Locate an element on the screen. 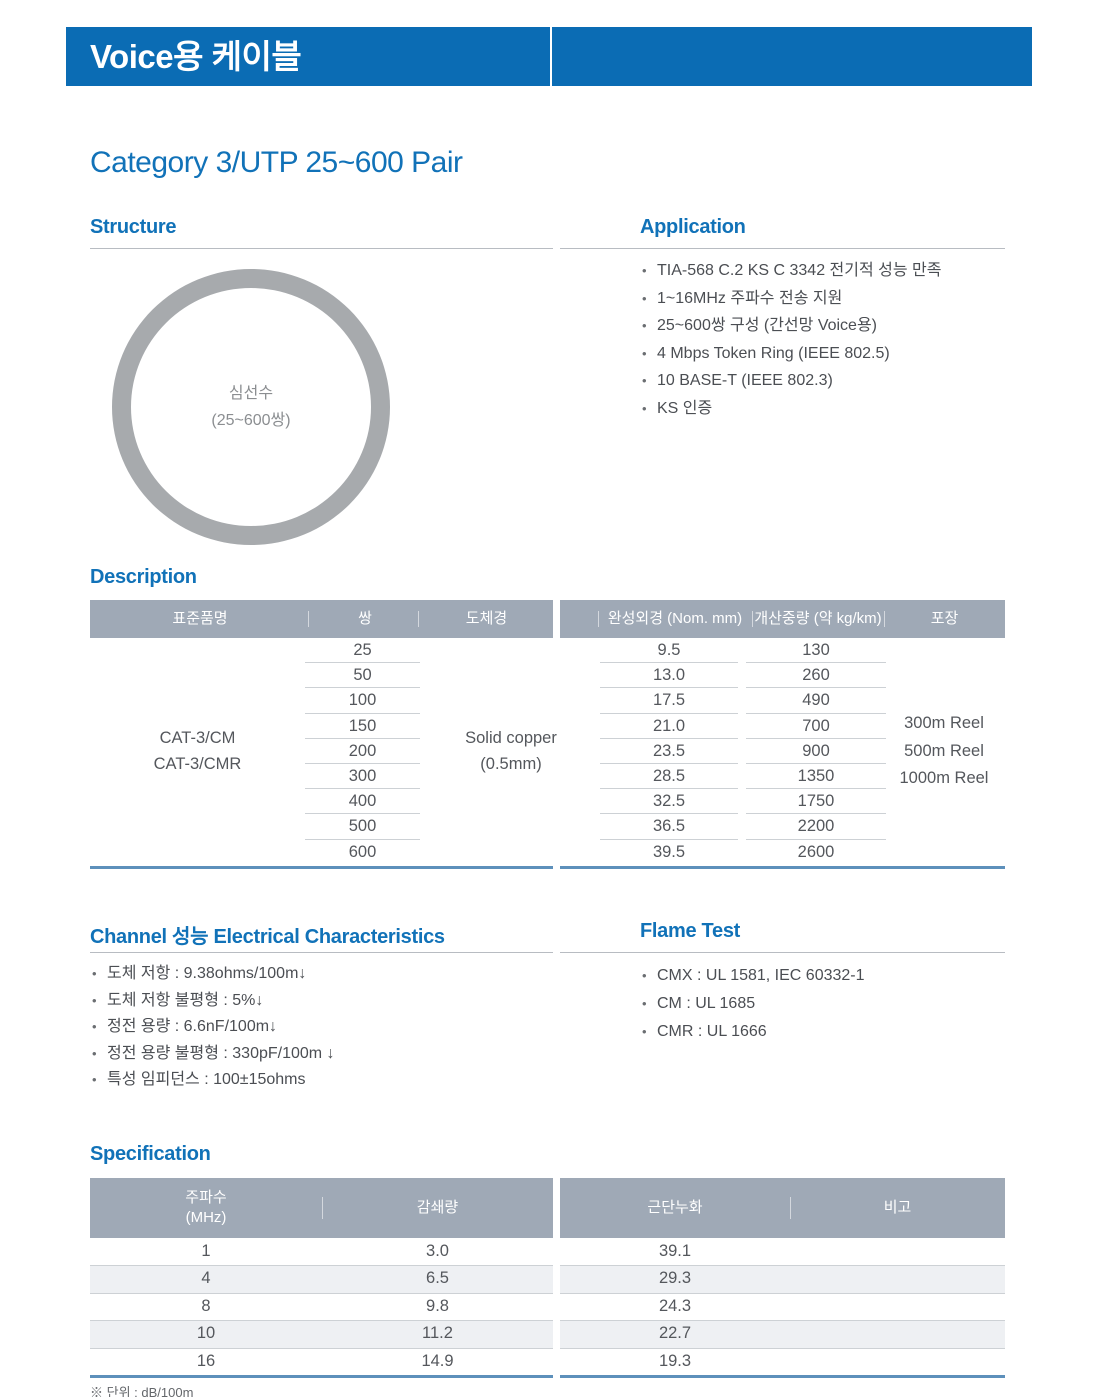 The height and width of the screenshot is (1397, 1100). col-header-next: 근단누화 is located at coordinates (675, 1208).